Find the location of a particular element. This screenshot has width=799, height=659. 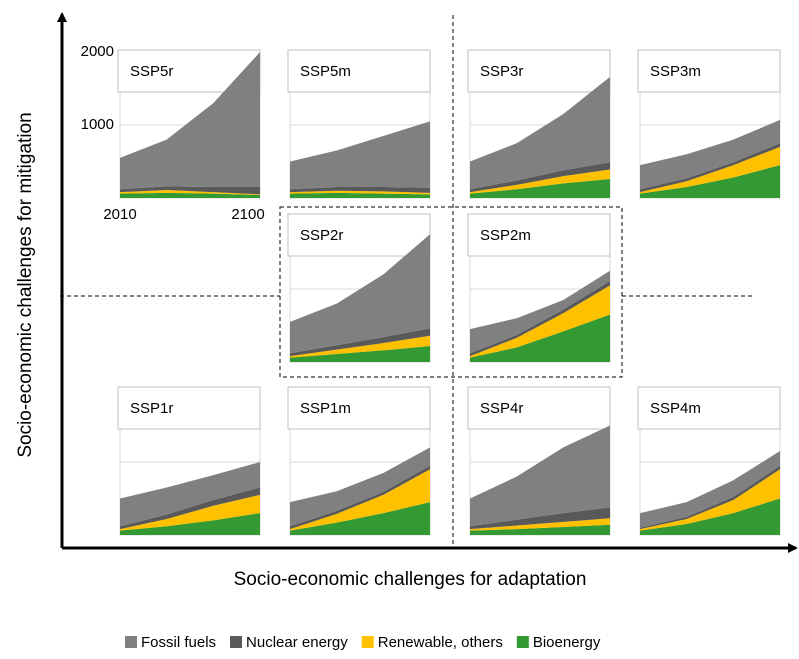

panel: SSP4m is located at coordinates (709, 461).